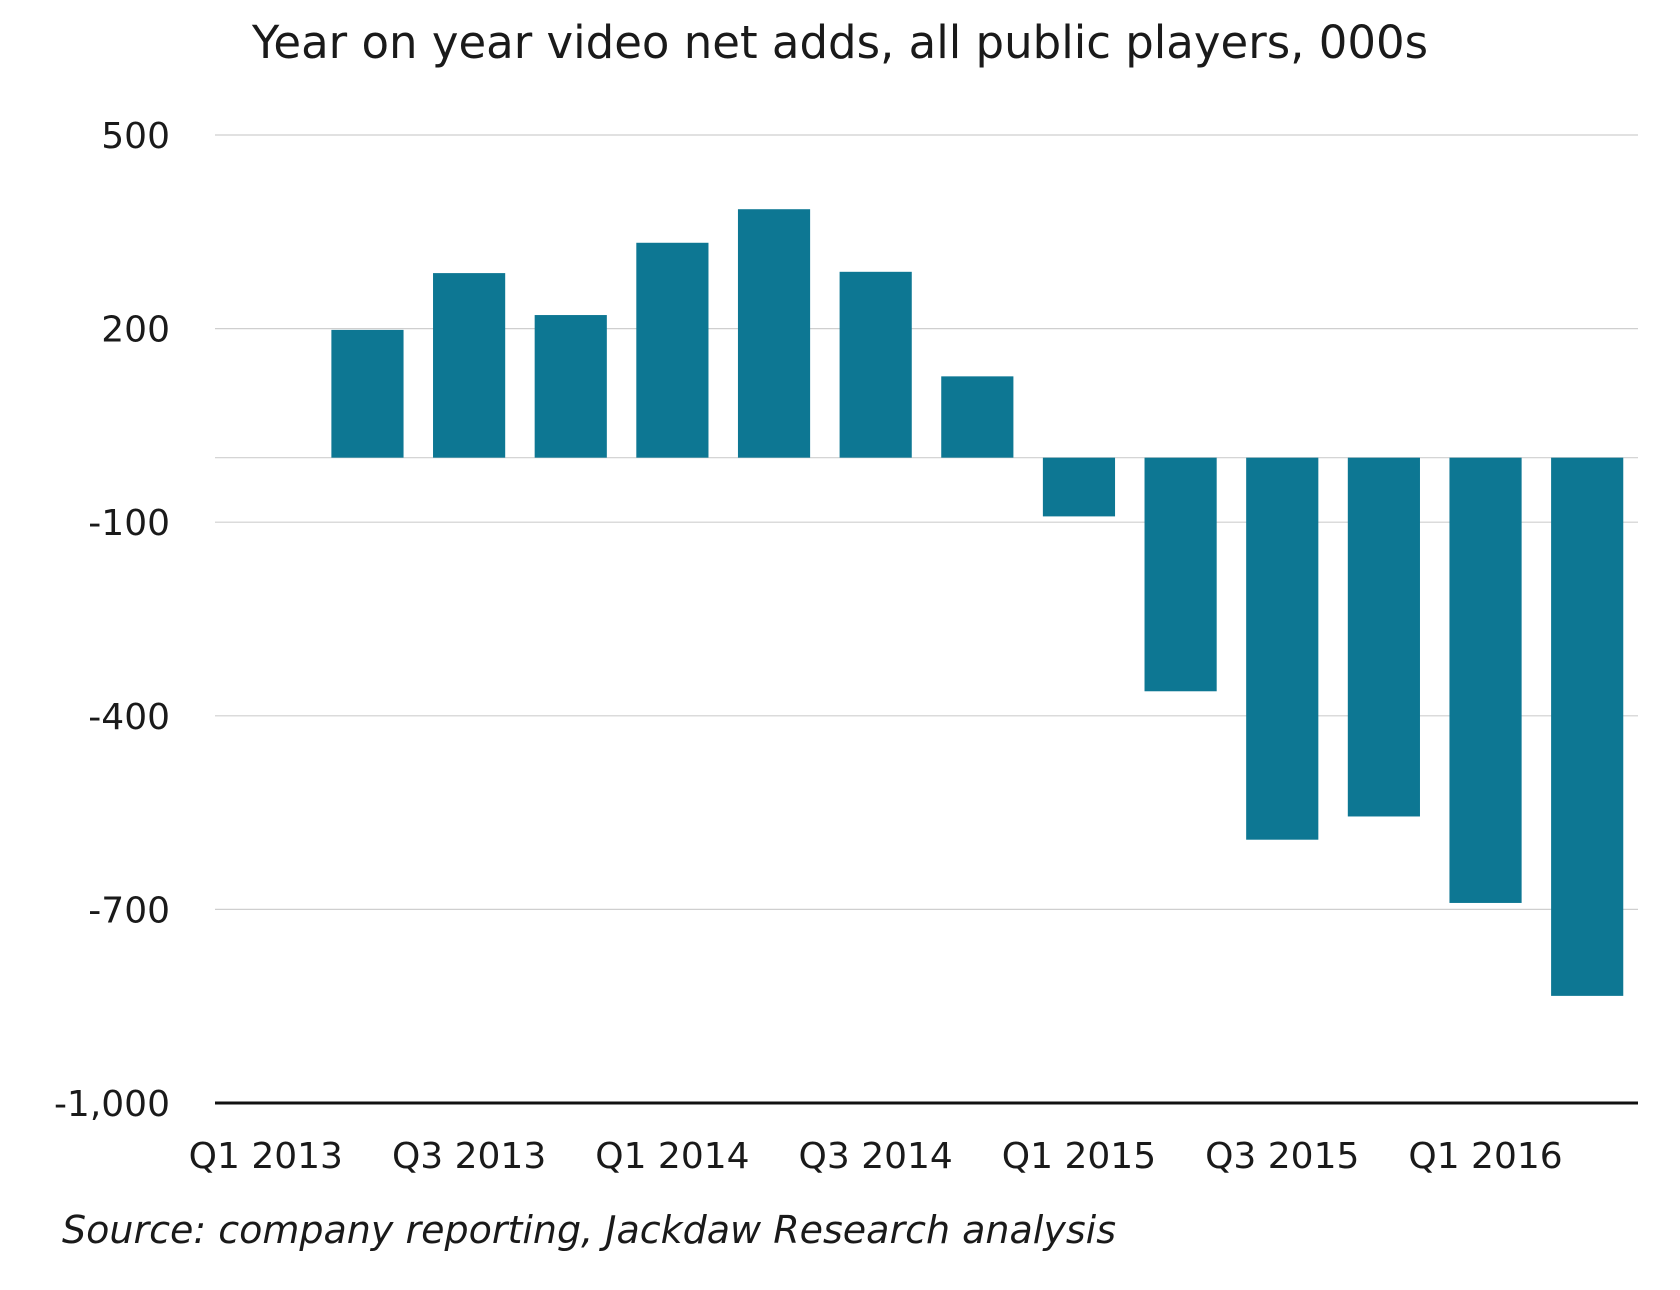  I want to click on y-tick-label: 500, so click(135, 136).